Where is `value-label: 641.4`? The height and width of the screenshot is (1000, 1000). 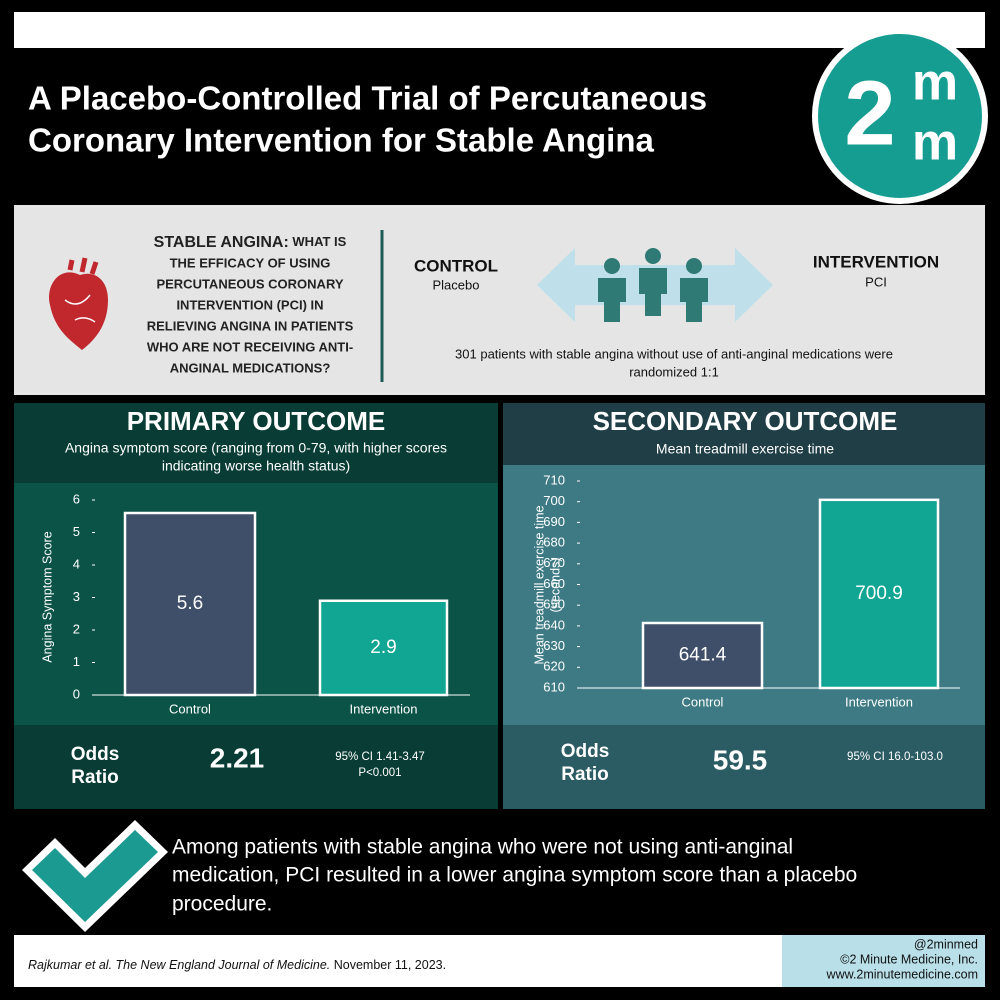 value-label: 641.4 is located at coordinates (703, 655).